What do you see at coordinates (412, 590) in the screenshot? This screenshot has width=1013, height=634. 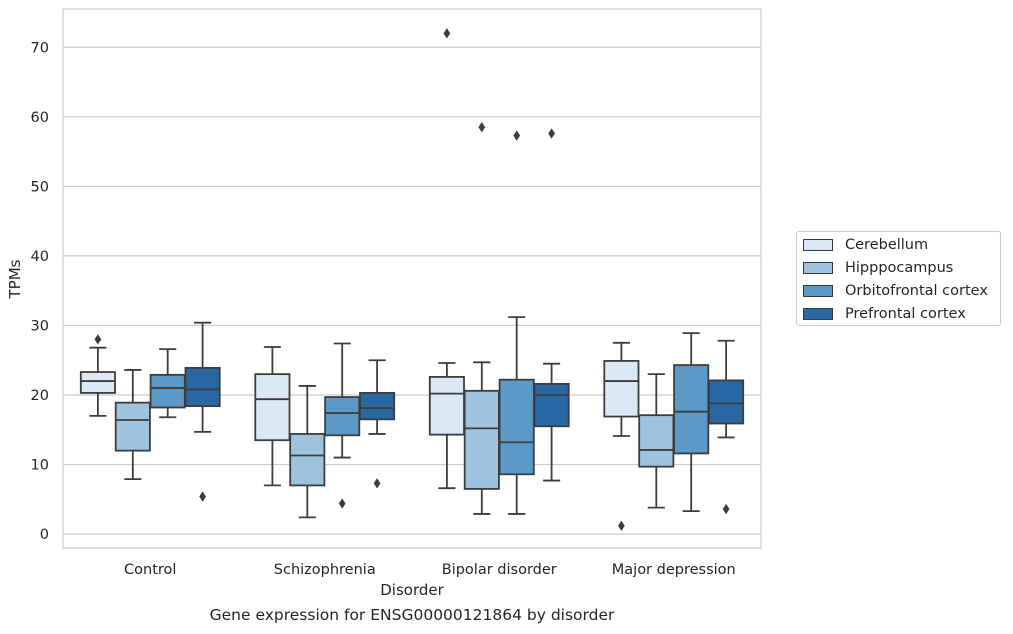 I see `x-axis-label: Disorder` at bounding box center [412, 590].